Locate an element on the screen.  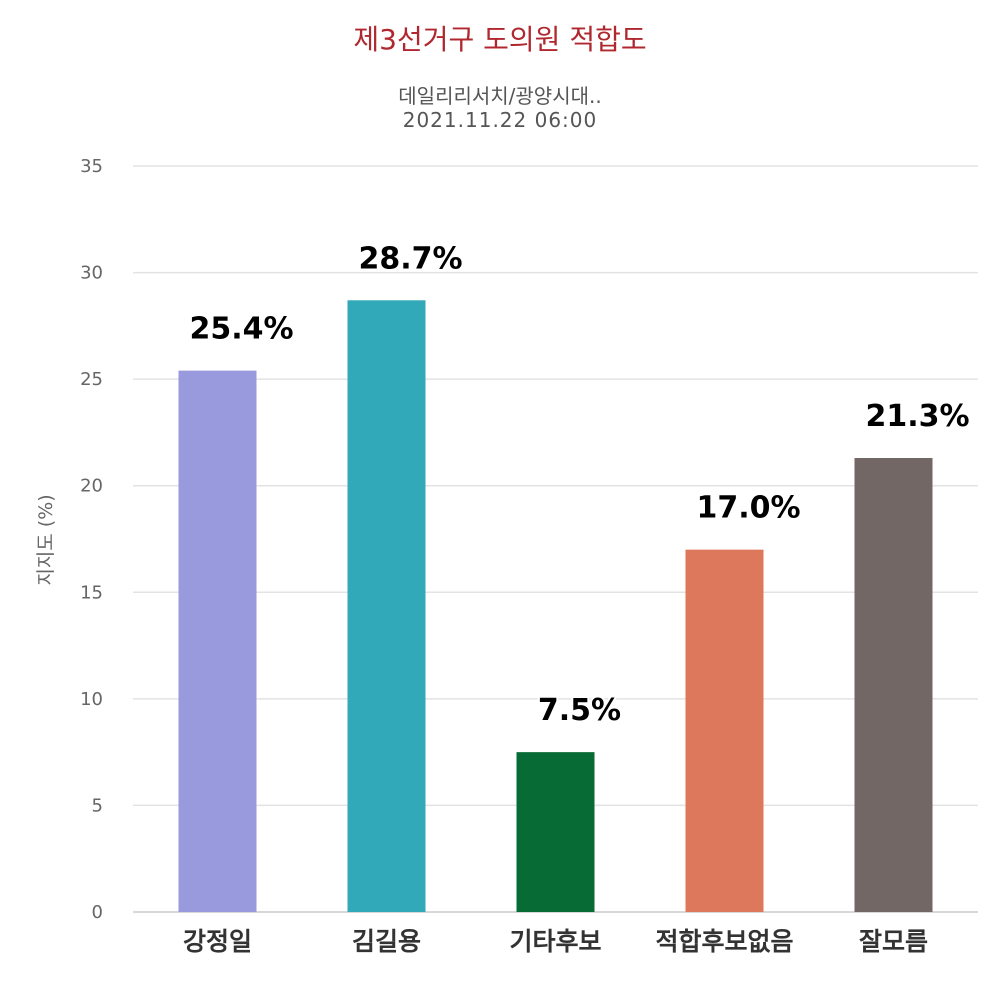
x-category-label: 적합후보없음 is located at coordinates (724, 941).